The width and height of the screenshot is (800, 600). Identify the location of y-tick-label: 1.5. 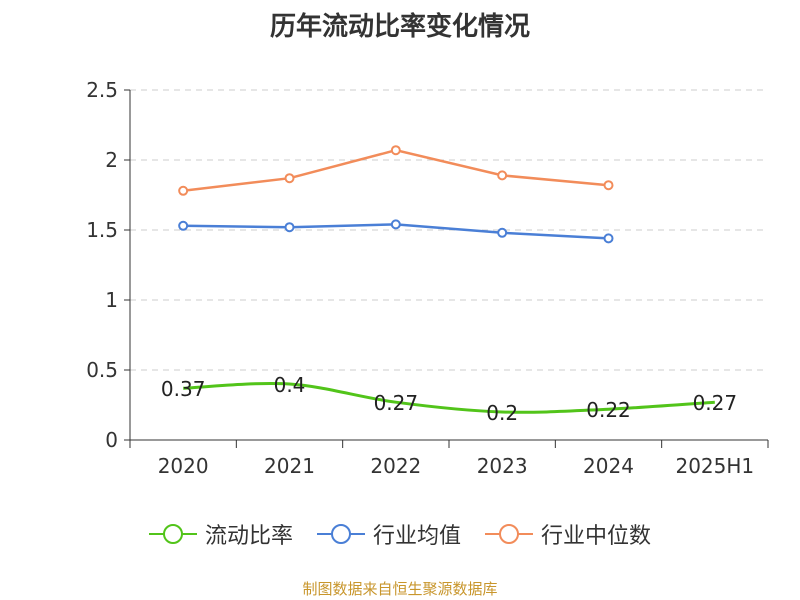
(102, 230).